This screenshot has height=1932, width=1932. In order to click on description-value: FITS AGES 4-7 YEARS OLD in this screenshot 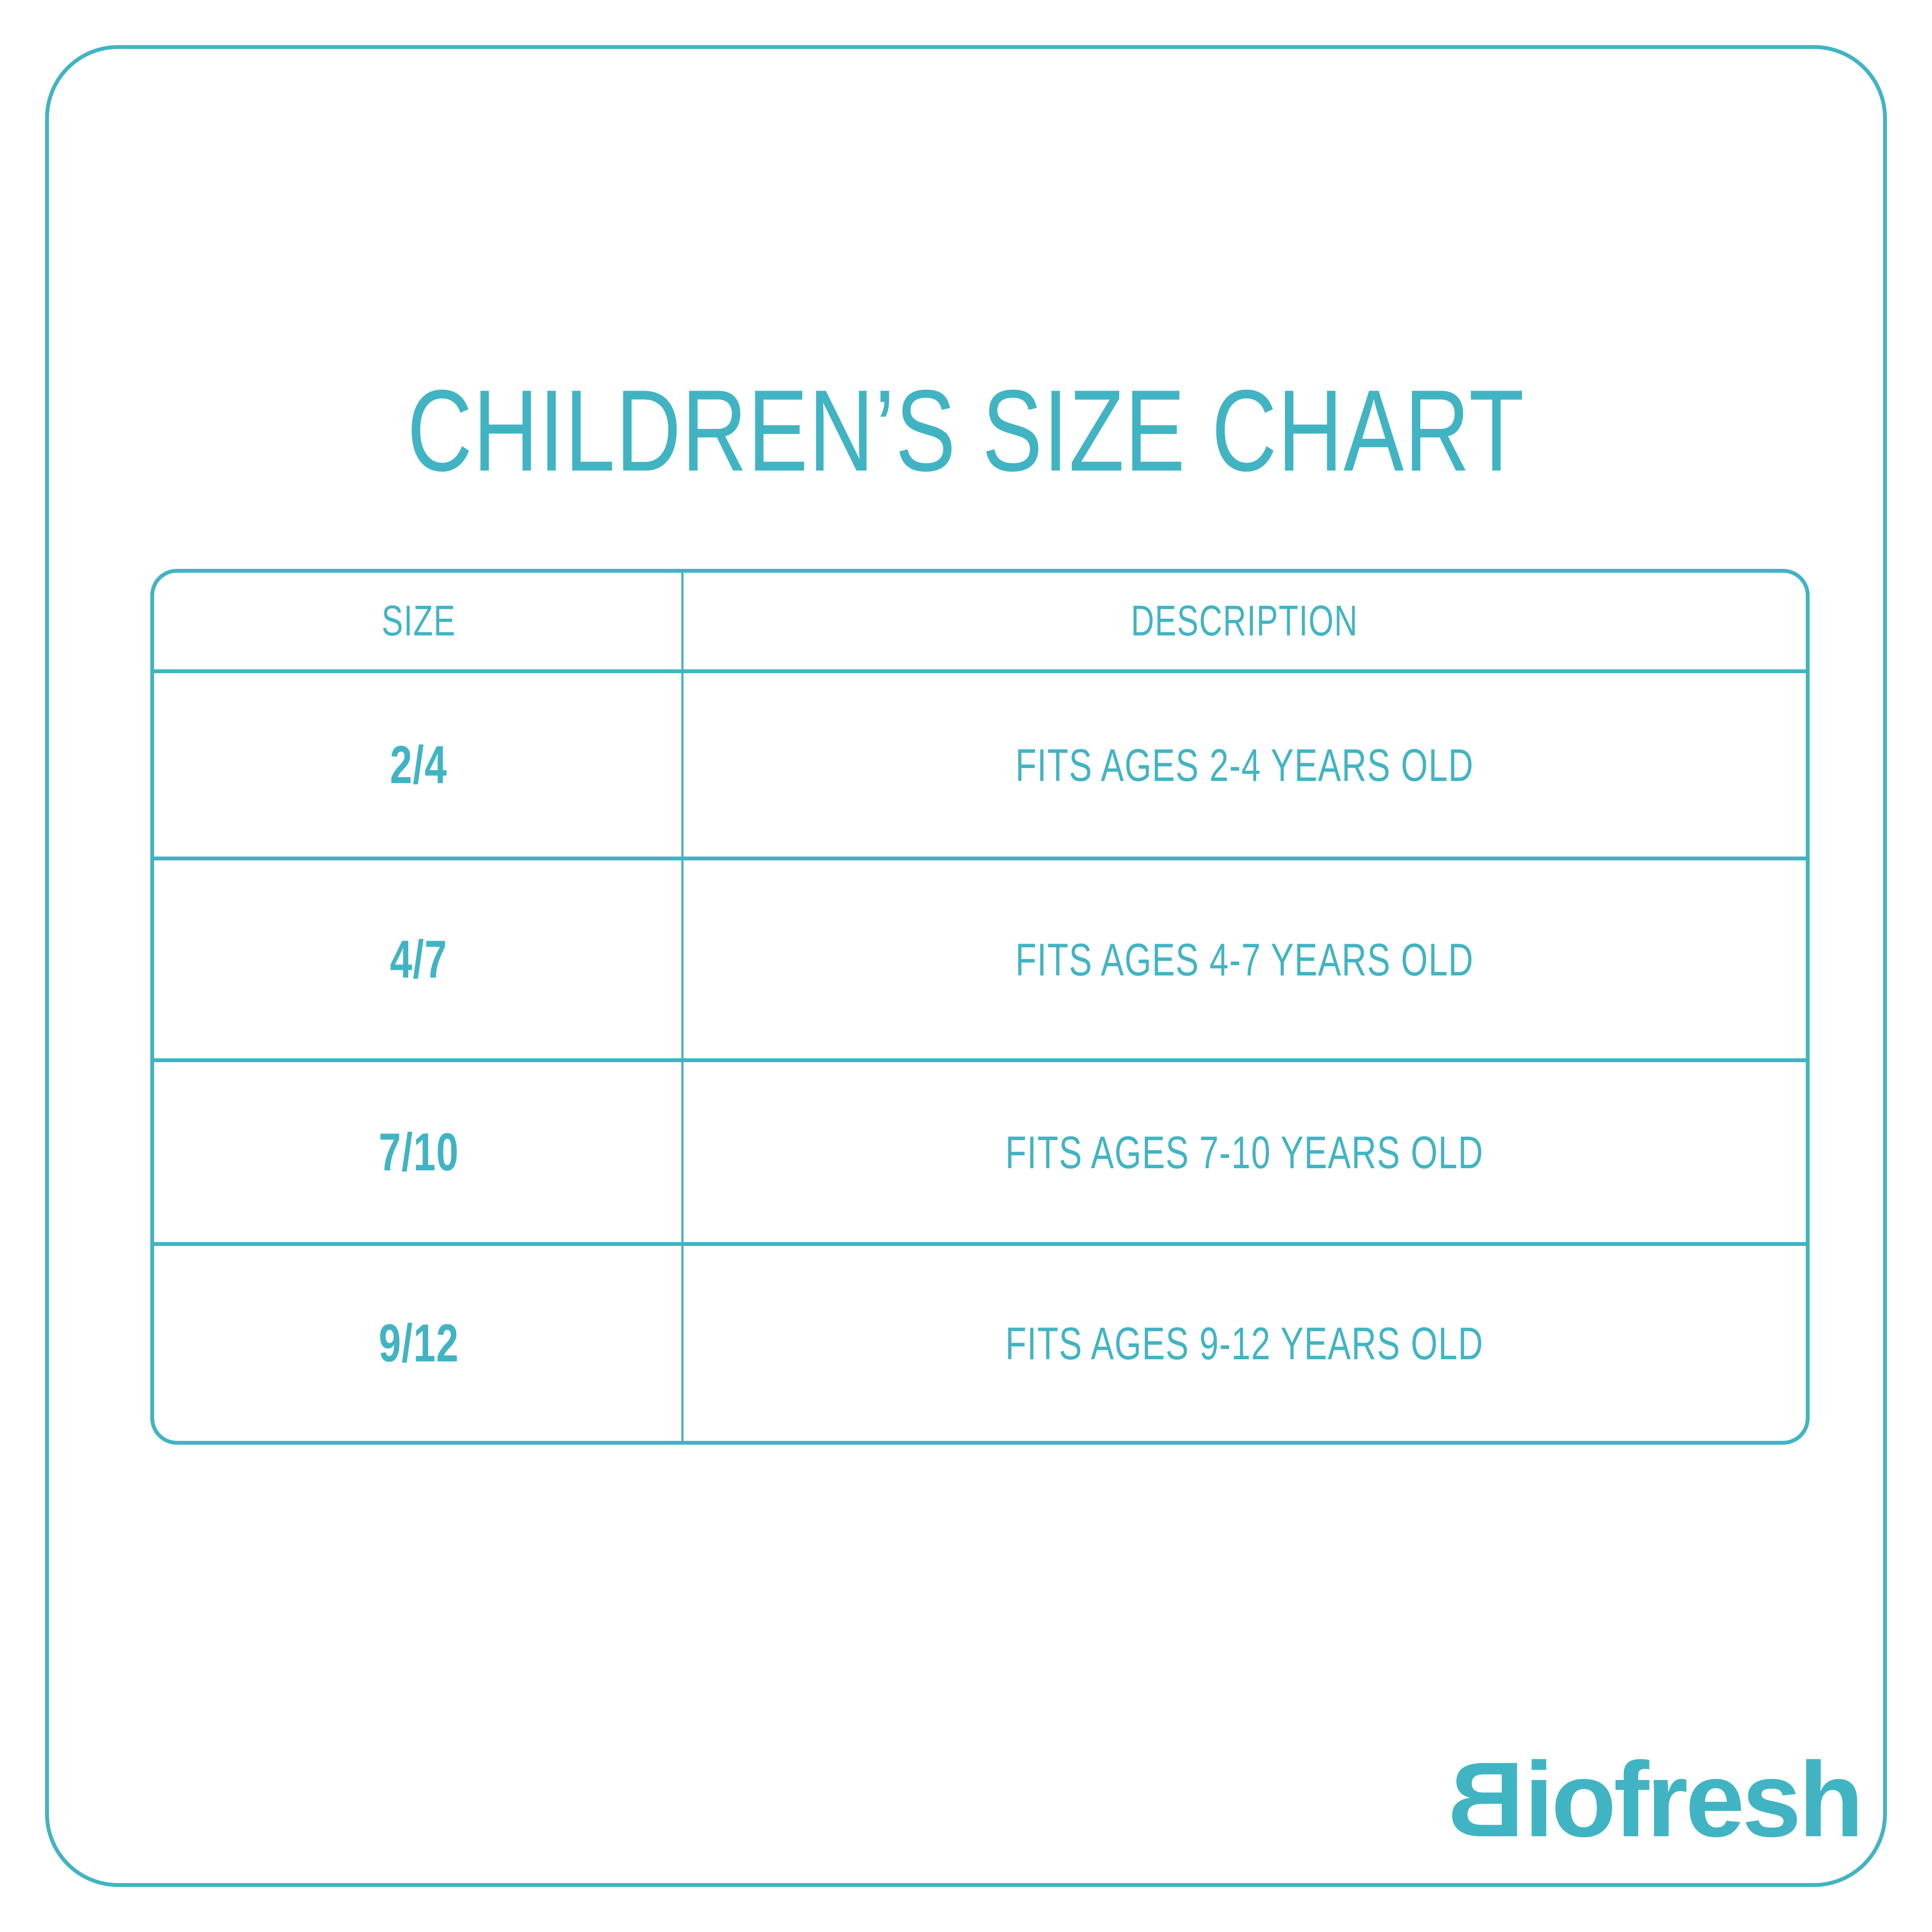, I will do `click(1244, 959)`.